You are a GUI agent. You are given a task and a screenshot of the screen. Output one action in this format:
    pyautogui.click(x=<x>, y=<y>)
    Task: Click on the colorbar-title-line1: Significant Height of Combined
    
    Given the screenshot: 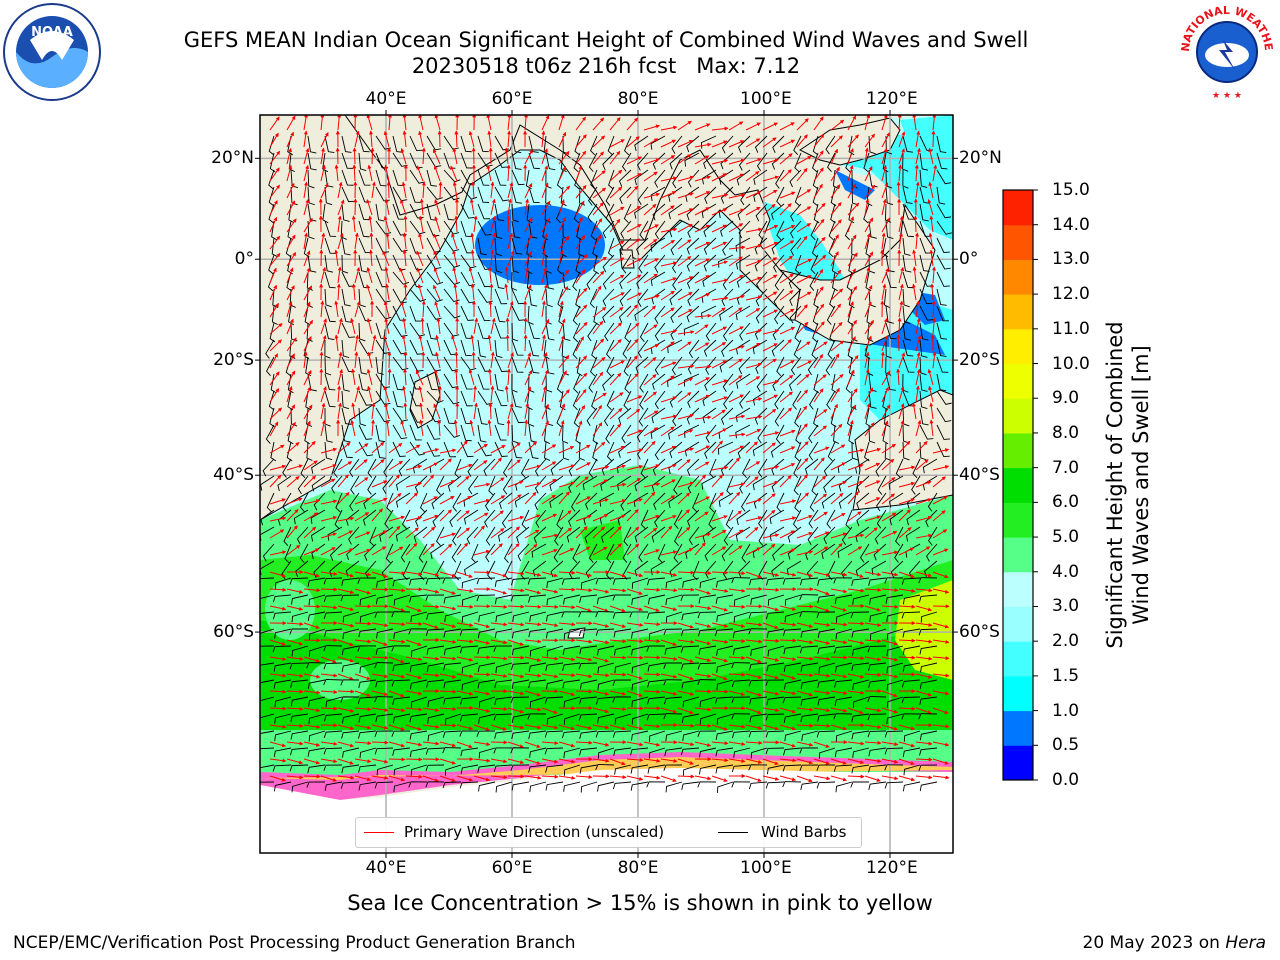 What is the action you would take?
    pyautogui.click(x=1115, y=485)
    